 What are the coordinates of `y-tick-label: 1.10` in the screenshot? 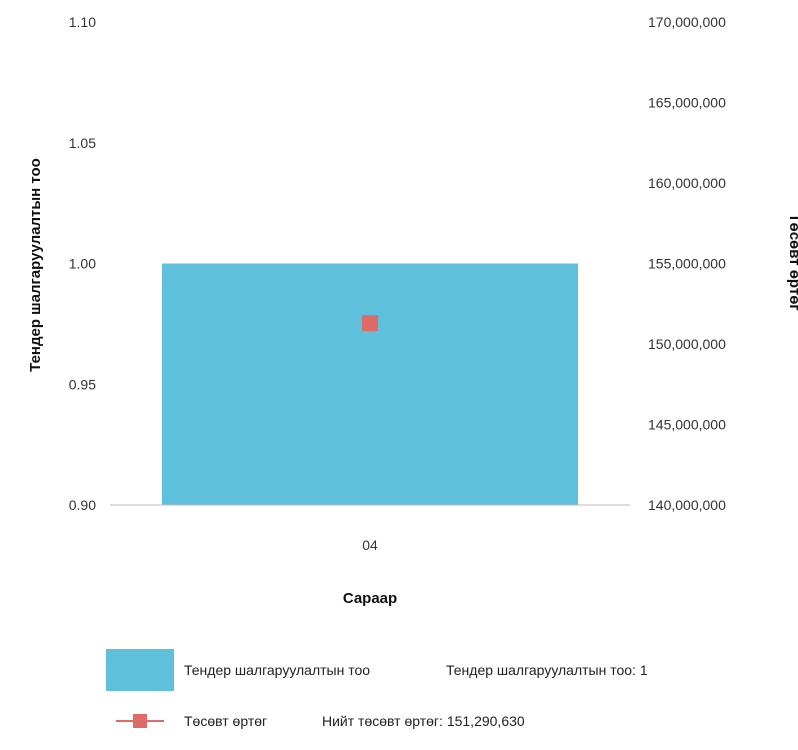 It's located at (82, 22).